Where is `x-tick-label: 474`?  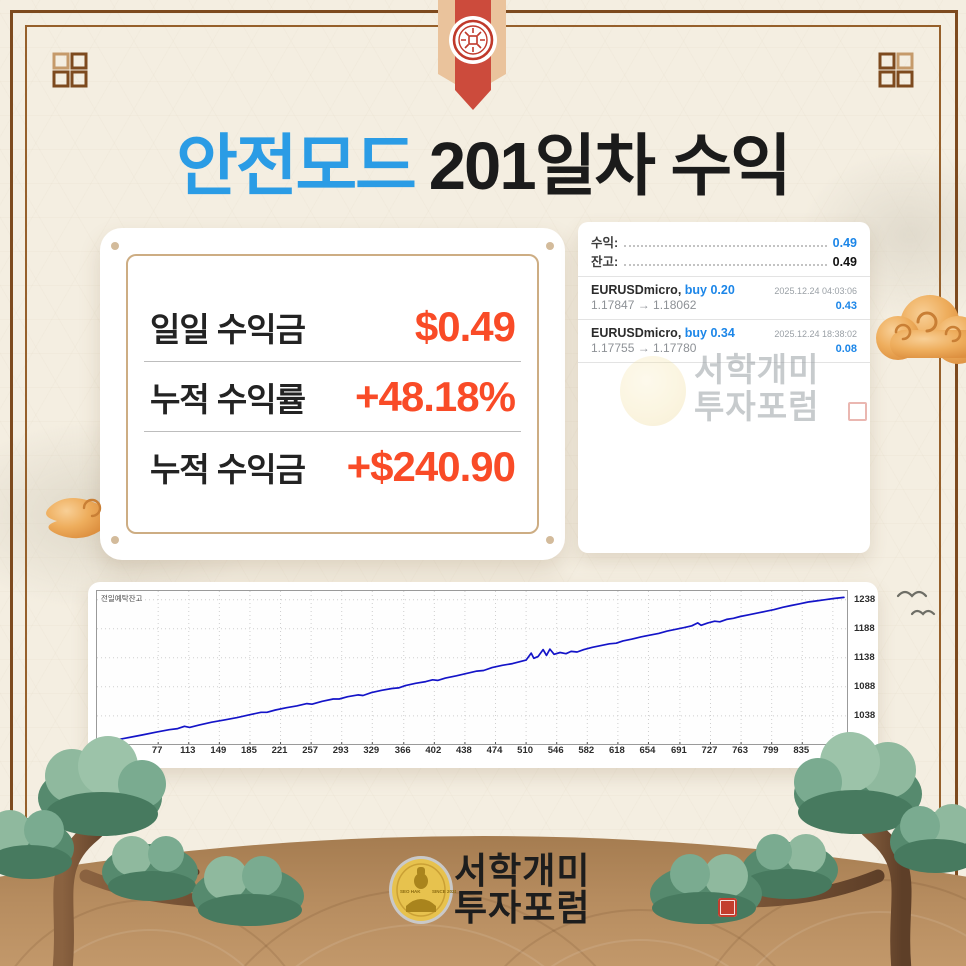 x-tick-label: 474 is located at coordinates (494, 750).